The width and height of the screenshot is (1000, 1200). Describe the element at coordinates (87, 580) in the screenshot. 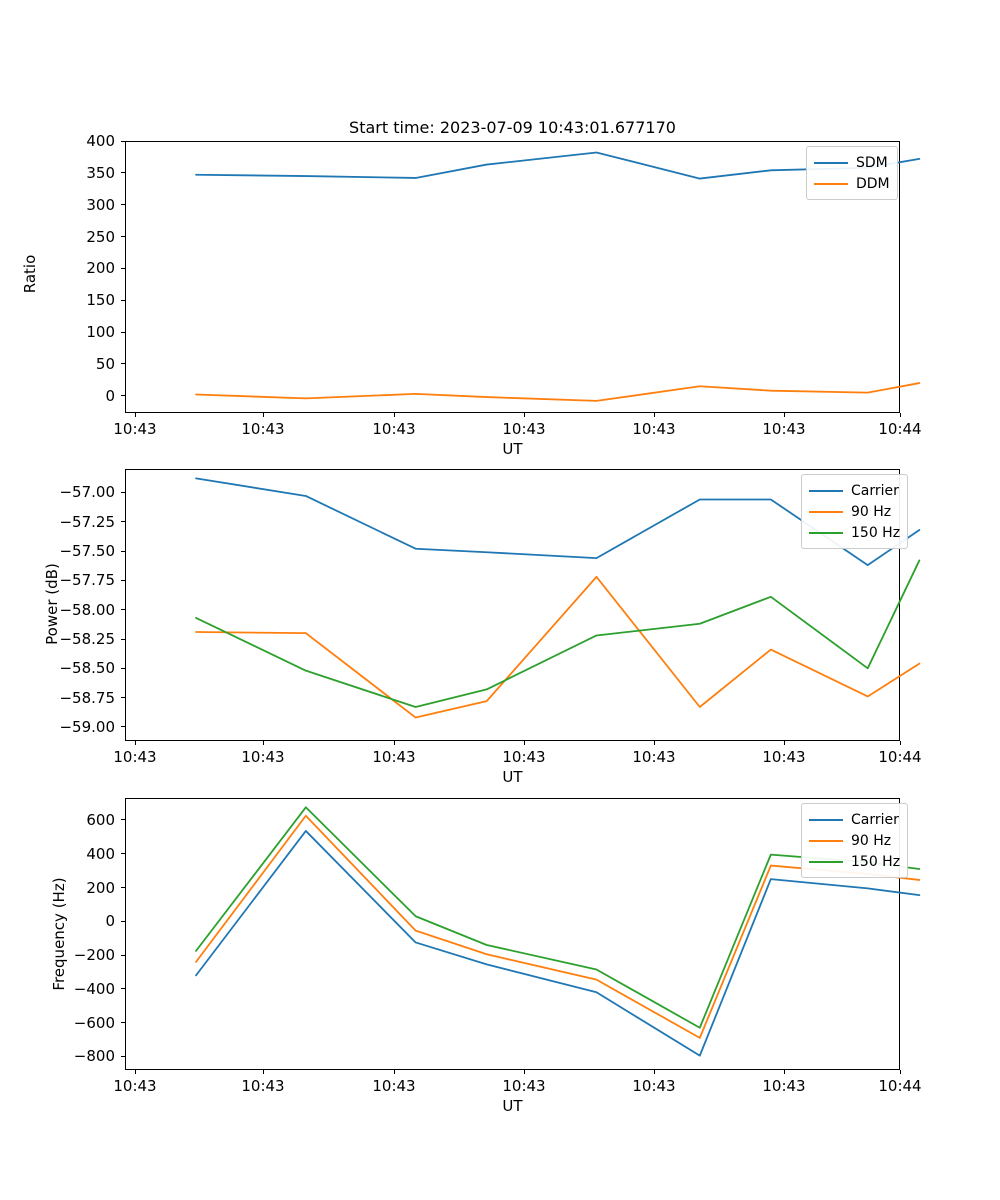

I see `y-tick-label: −57.75` at that location.